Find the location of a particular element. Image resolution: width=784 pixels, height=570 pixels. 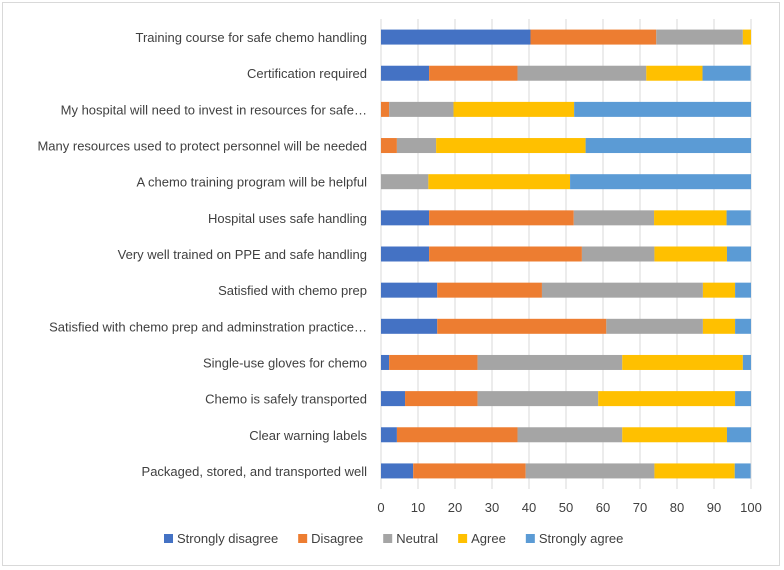

category-label: Training course for safe chemo handling is located at coordinates (251, 37).